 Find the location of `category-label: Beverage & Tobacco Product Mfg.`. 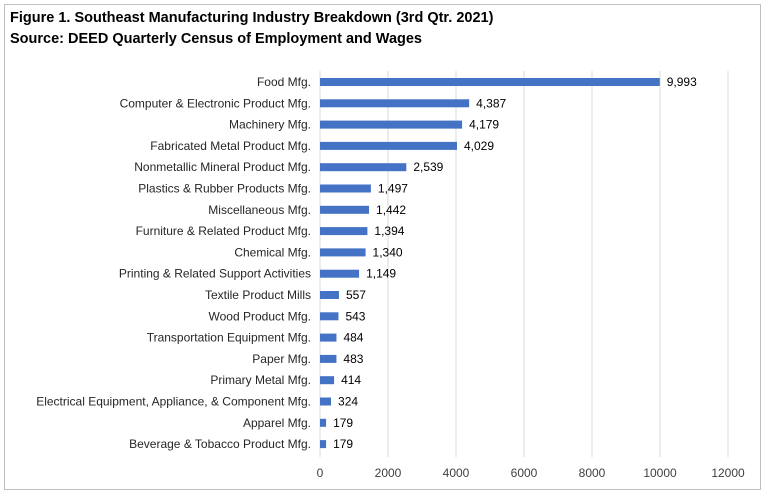

category-label: Beverage & Tobacco Product Mfg. is located at coordinates (220, 444).